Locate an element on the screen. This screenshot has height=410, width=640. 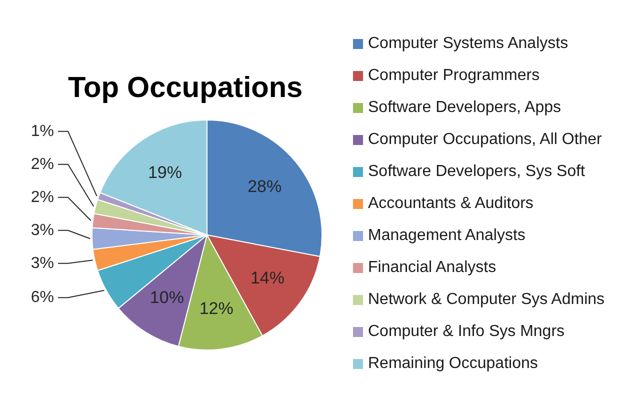
data-label: 10% is located at coordinates (167, 297).